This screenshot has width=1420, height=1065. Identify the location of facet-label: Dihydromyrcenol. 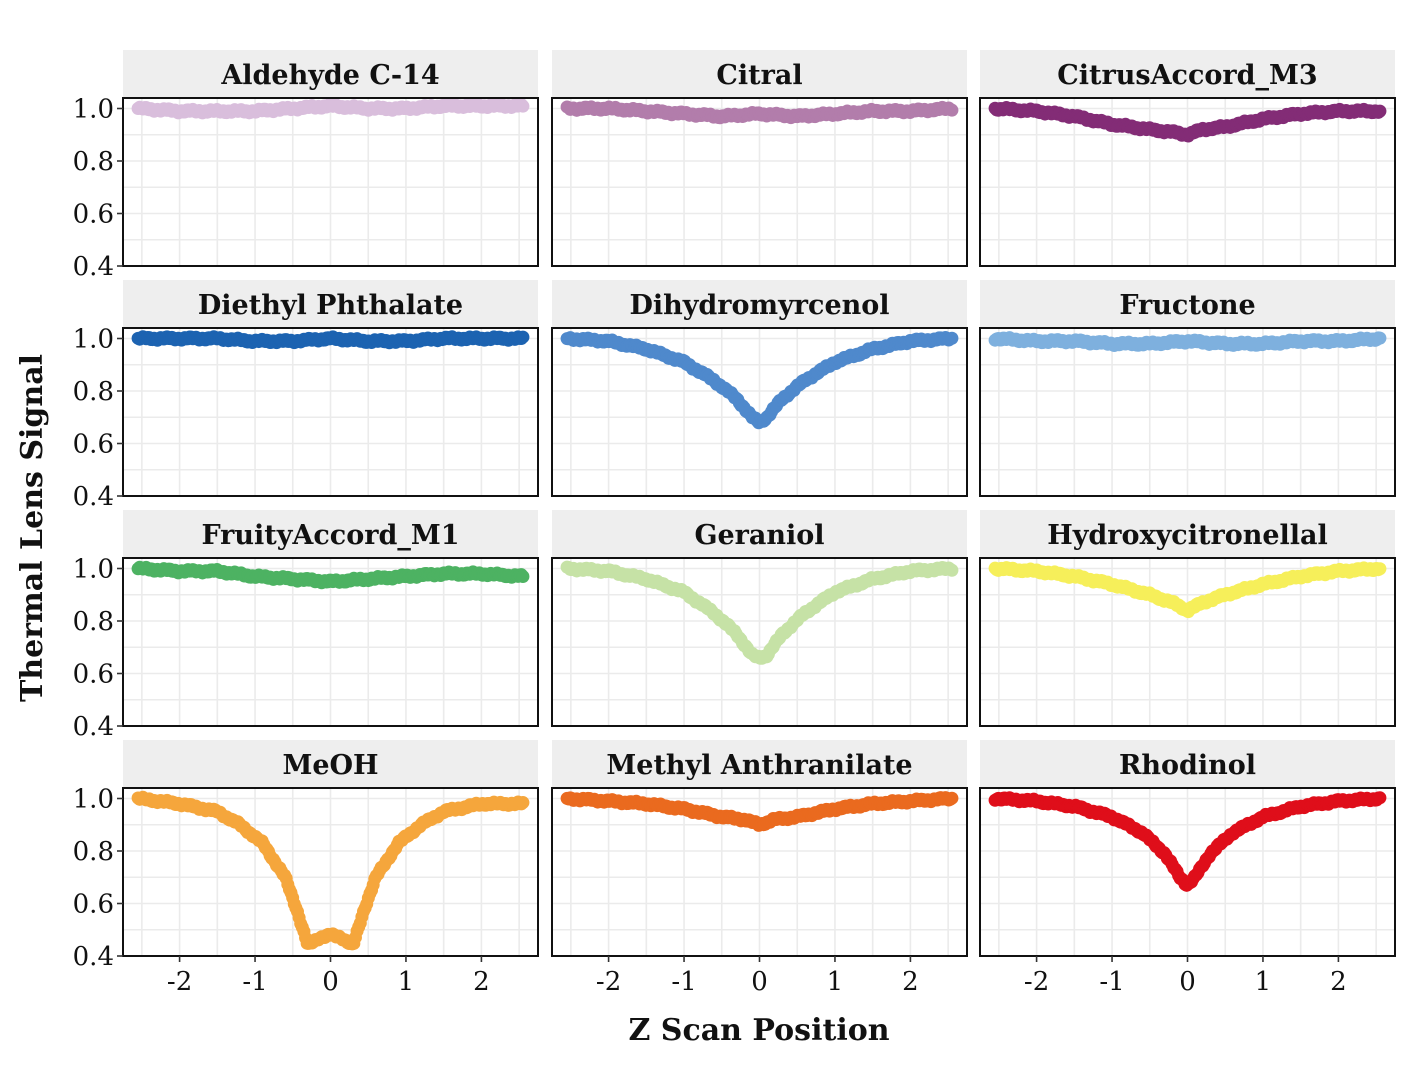
(759, 305).